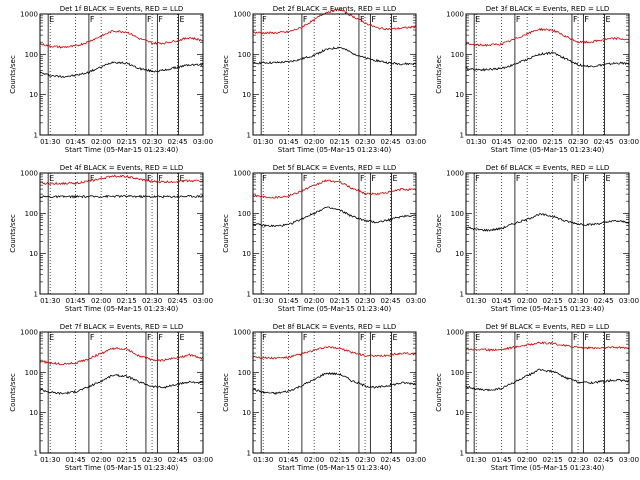  I want to click on panel-title: Det 2f BLACK = Events, RED = LLD, so click(334, 9).